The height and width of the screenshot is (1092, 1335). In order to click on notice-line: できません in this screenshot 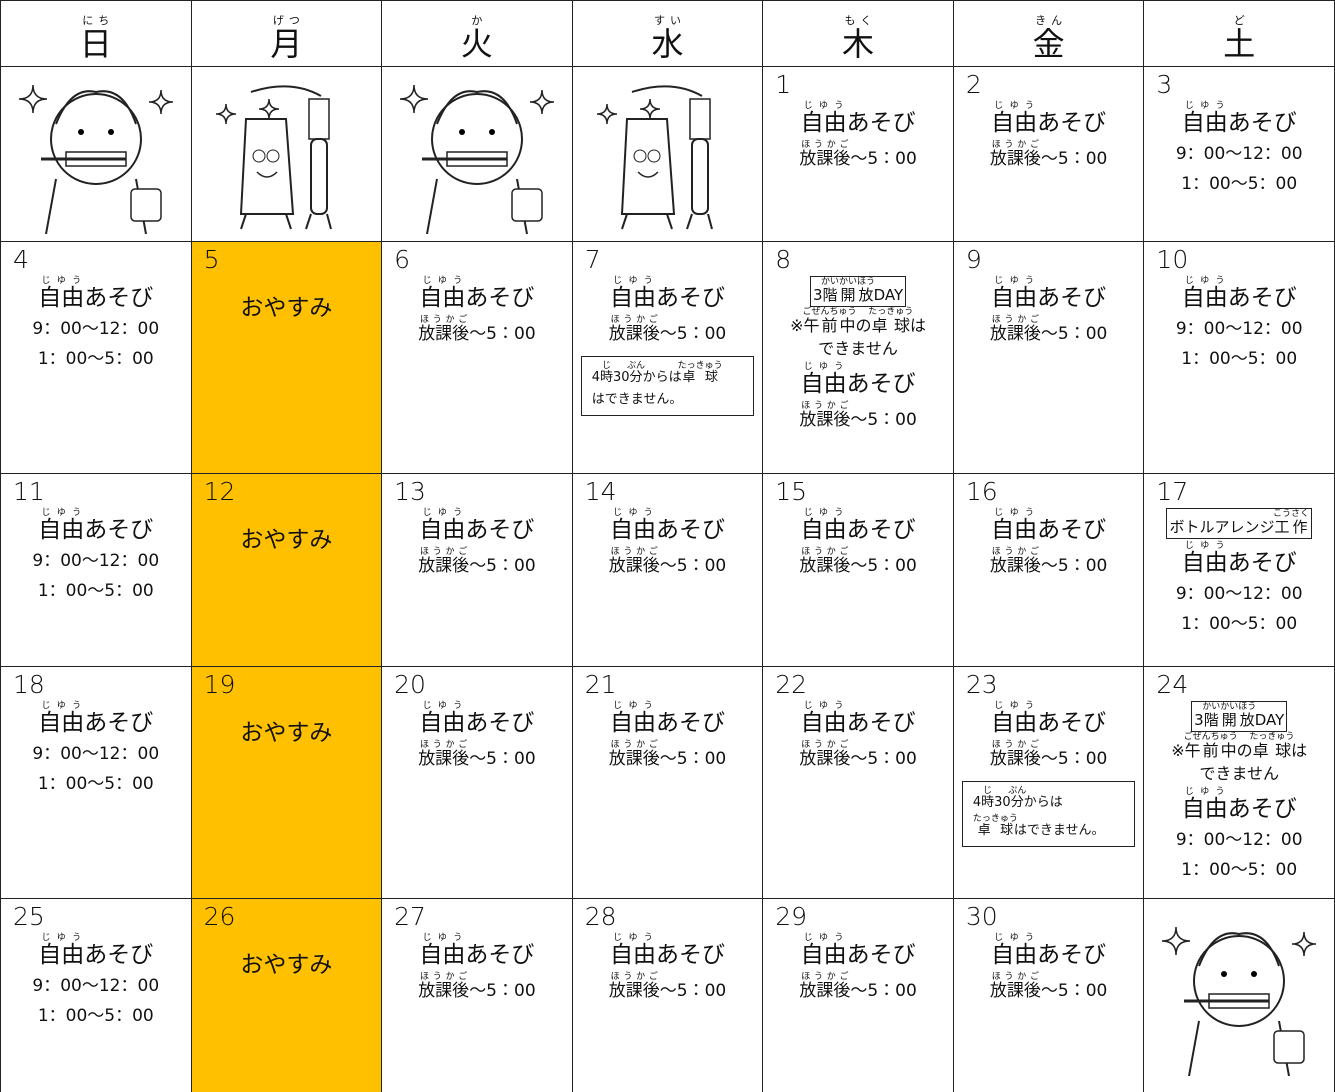, I will do `click(858, 348)`.